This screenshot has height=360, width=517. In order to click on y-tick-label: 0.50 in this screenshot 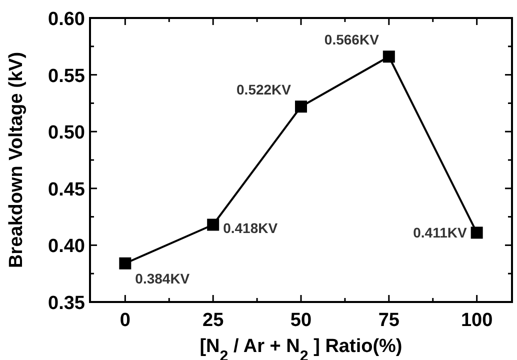, I will do `click(66, 133)`.